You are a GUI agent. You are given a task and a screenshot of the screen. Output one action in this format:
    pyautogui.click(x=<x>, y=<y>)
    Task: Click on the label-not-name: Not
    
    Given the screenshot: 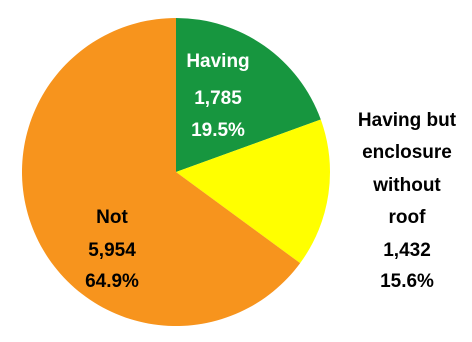 What is the action you would take?
    pyautogui.click(x=112, y=217)
    